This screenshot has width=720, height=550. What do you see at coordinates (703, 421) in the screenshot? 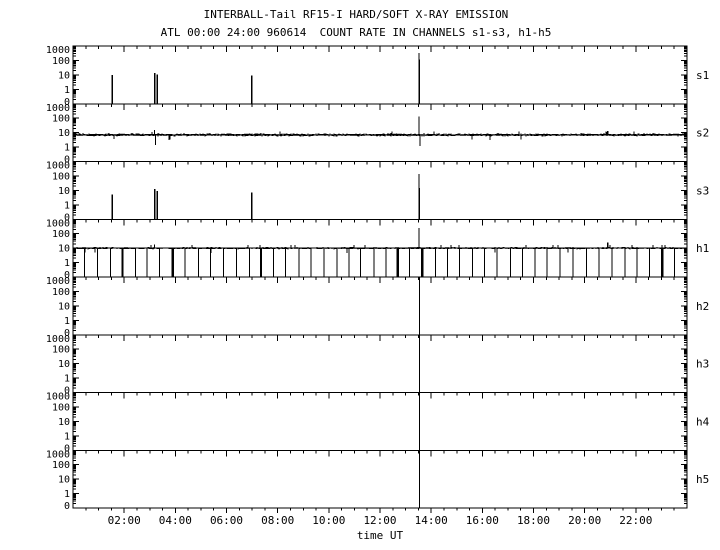
I see `panel-label-h4: h4` at bounding box center [703, 421].